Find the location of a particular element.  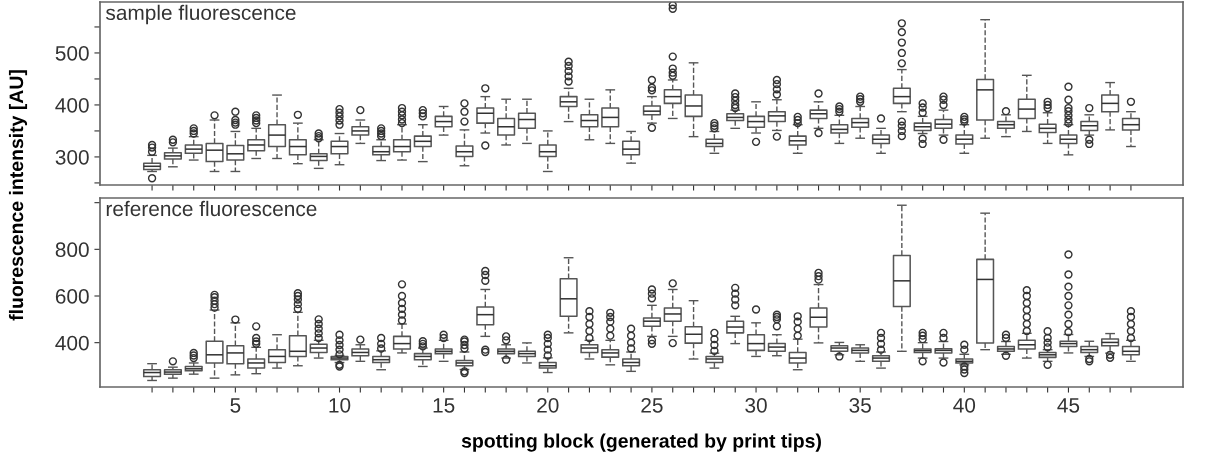

y-tick-label: 500 is located at coordinates (72, 53).